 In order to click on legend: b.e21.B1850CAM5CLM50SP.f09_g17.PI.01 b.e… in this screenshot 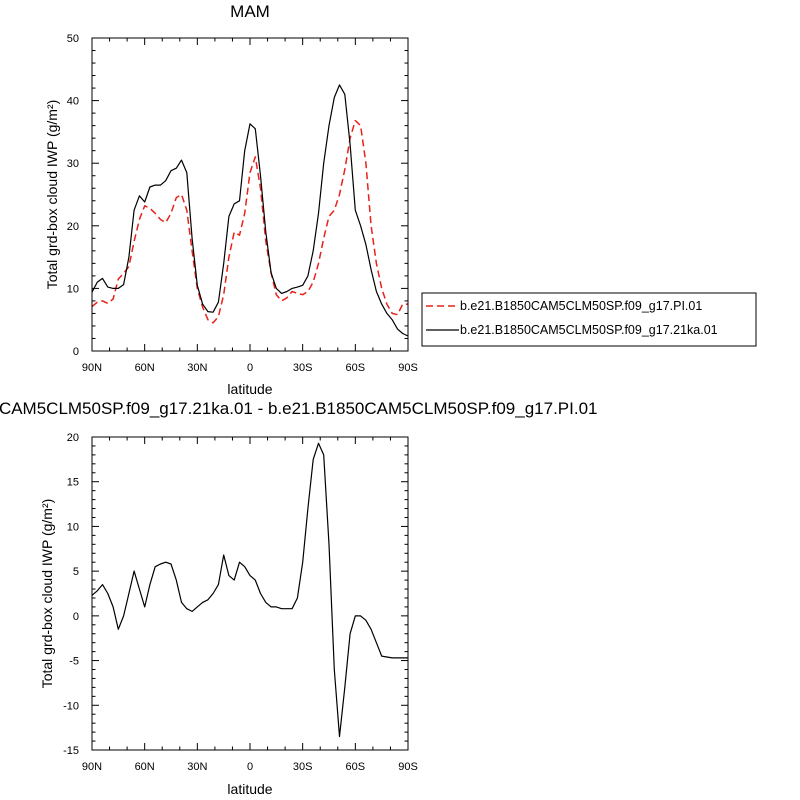, I will do `click(589, 319)`.